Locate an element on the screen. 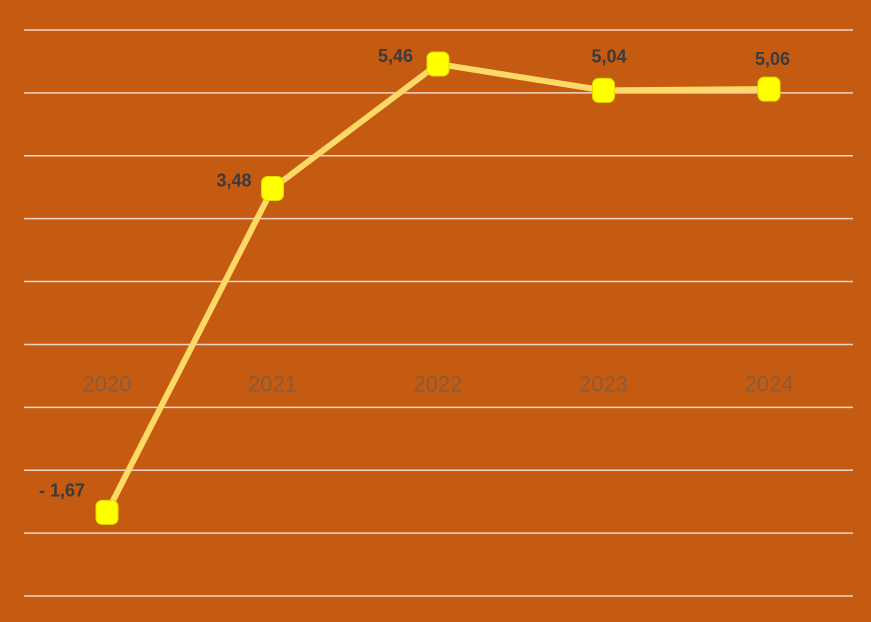 The image size is (871, 622). data-label: 5,04 is located at coordinates (609, 56).